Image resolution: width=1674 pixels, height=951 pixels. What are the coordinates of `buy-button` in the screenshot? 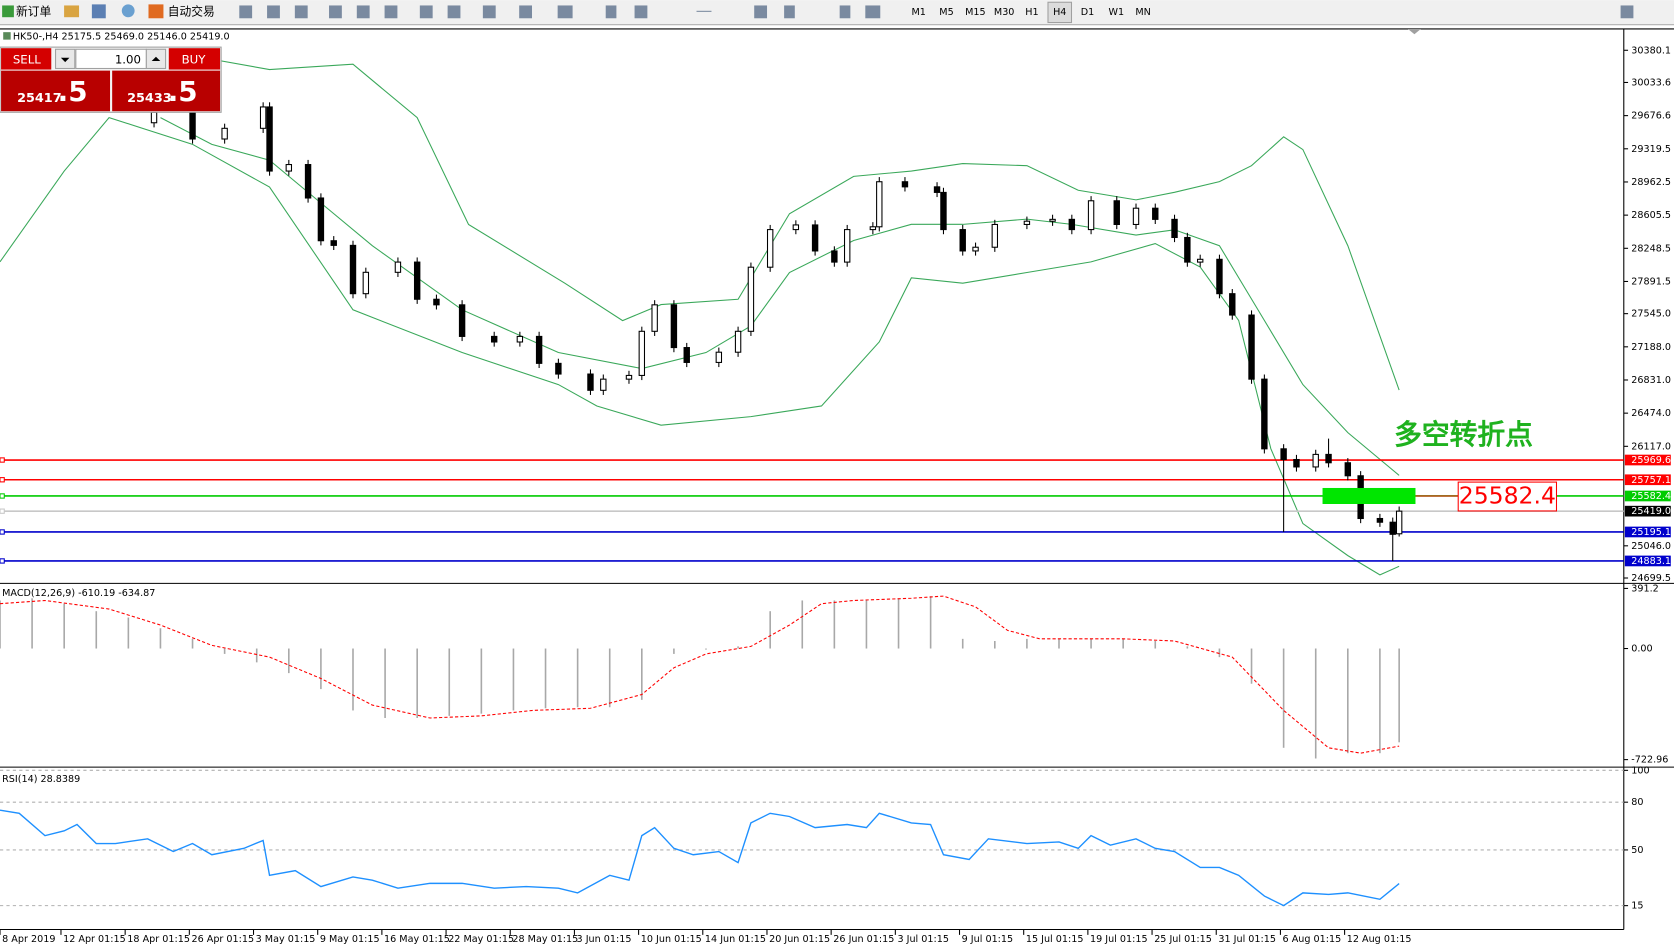 It's located at (194, 59).